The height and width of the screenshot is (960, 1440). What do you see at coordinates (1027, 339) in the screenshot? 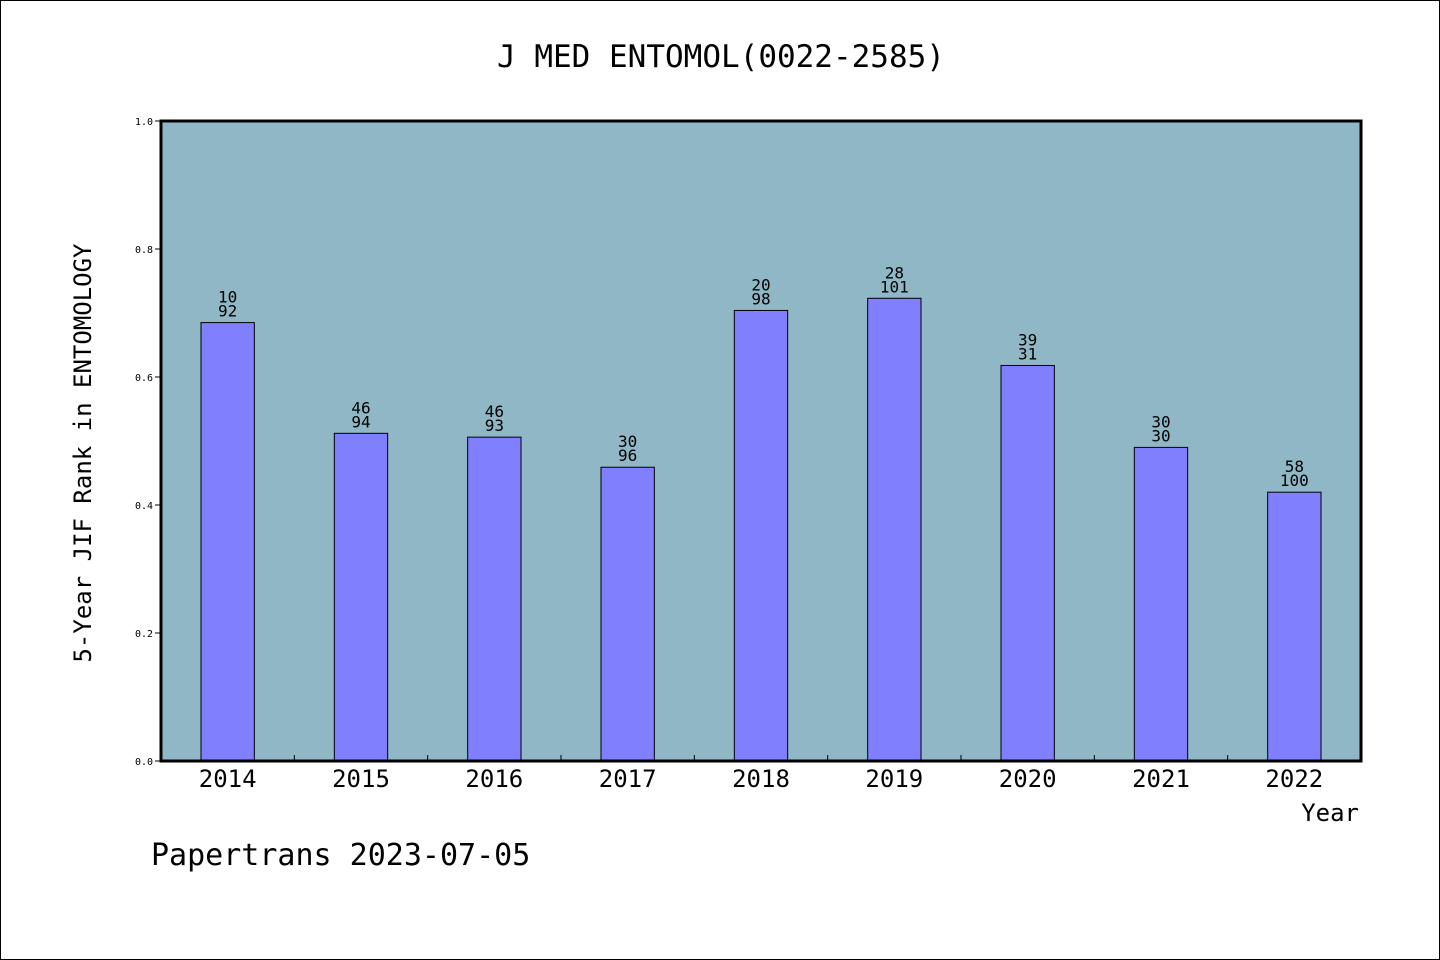
I see `bar-label-top: 39` at bounding box center [1027, 339].